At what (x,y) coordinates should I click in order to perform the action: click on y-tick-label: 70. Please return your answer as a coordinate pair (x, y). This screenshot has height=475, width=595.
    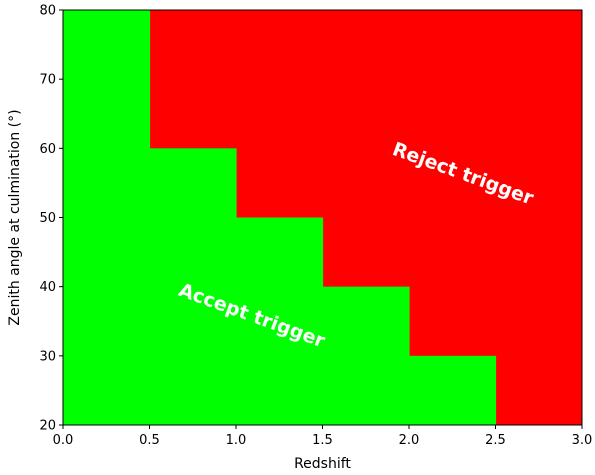
    Looking at the image, I should click on (47, 80).